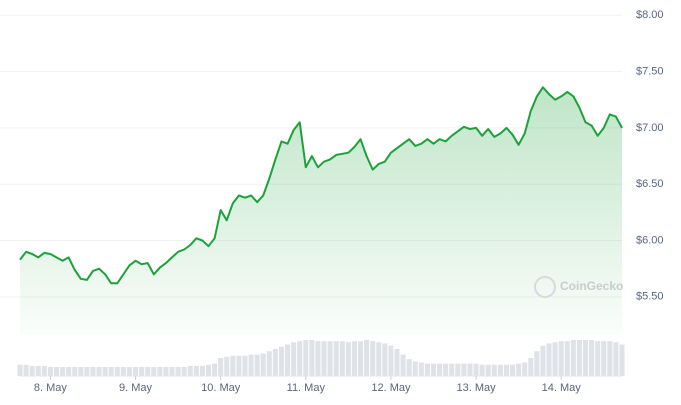  What do you see at coordinates (221, 388) in the screenshot?
I see `x-tick-label: 10. May` at bounding box center [221, 388].